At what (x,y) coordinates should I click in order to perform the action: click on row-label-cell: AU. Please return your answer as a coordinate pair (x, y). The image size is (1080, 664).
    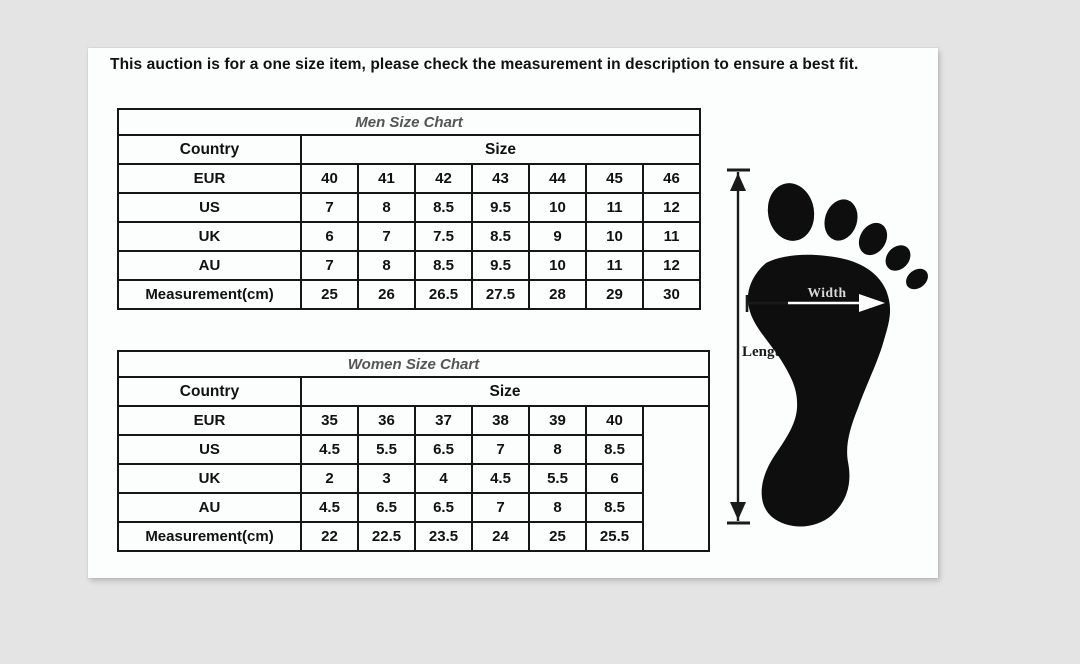
    Looking at the image, I should click on (209, 507).